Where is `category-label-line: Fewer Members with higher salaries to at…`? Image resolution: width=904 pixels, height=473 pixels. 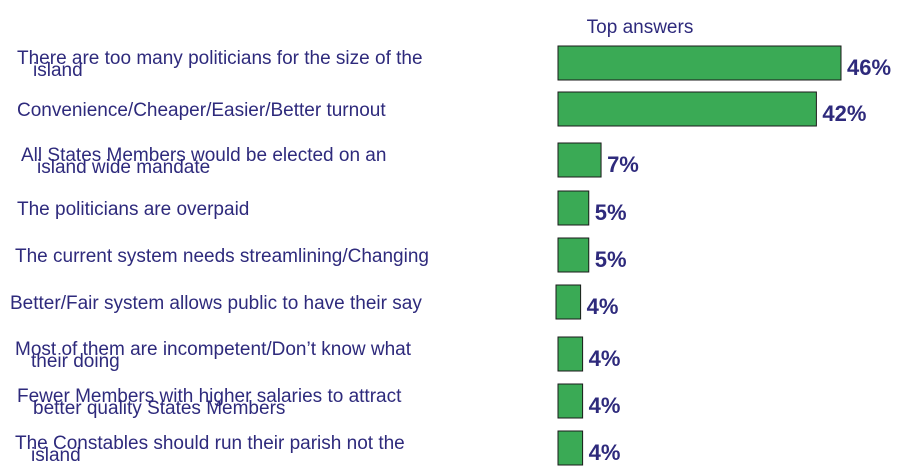
category-label-line: Fewer Members with higher salaries to at… is located at coordinates (209, 396).